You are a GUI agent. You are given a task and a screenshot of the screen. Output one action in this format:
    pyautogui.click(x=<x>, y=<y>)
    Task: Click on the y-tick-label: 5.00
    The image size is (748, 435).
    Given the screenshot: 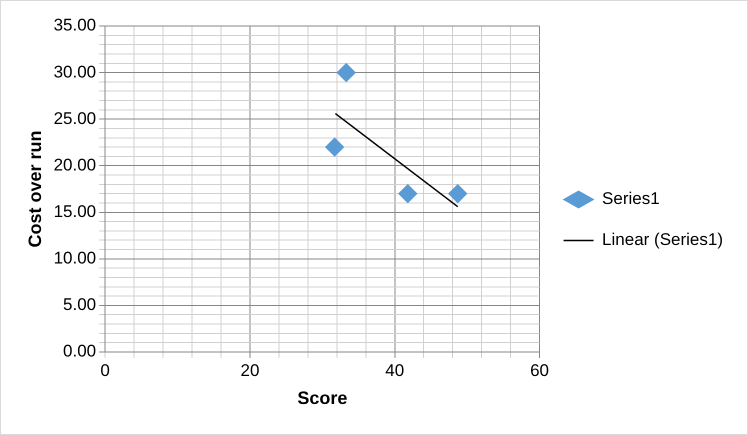 What is the action you would take?
    pyautogui.click(x=79, y=304)
    